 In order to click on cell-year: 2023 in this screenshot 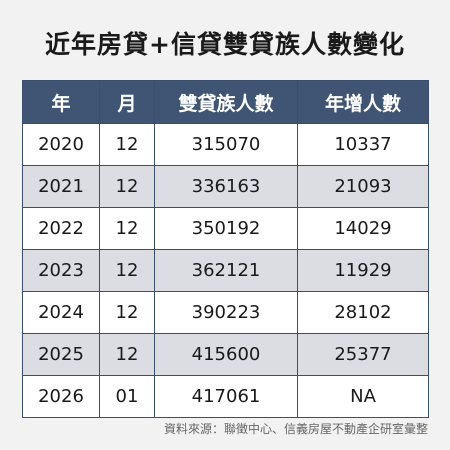, I will do `click(61, 270)`.